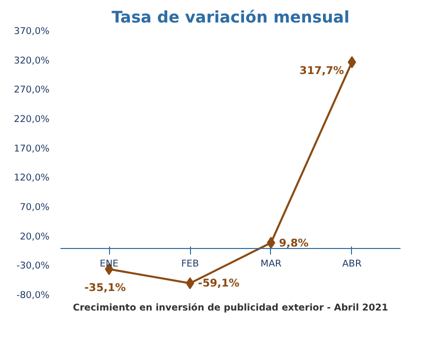 The width and height of the screenshot is (424, 350). I want to click on y-tick-label: 270,0%, so click(32, 90).